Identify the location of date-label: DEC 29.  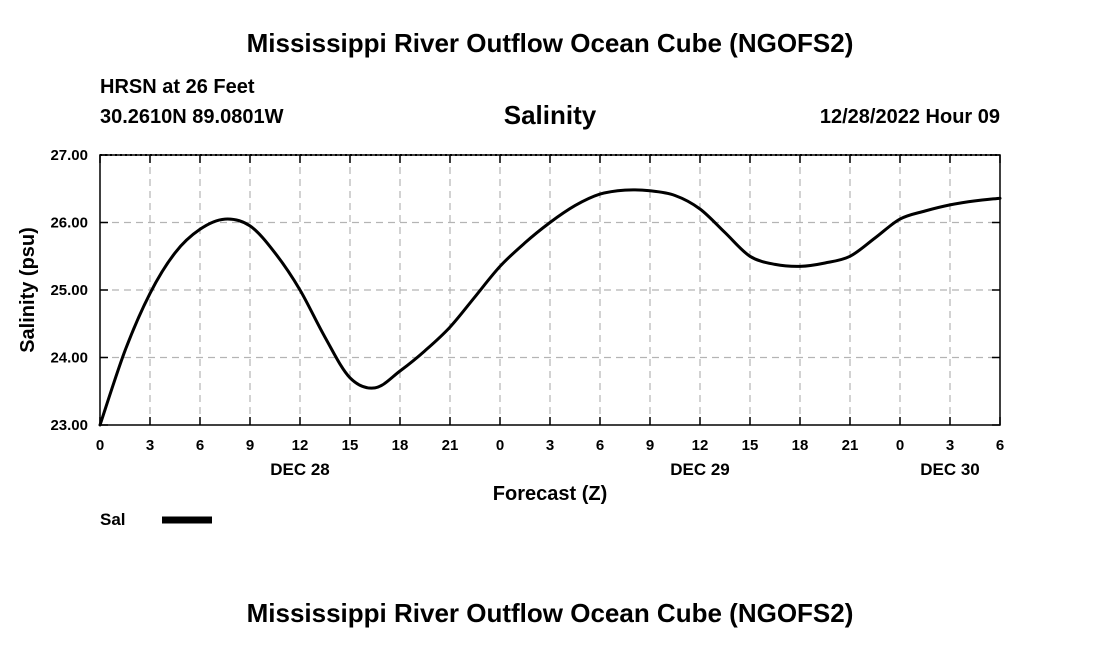
(700, 469).